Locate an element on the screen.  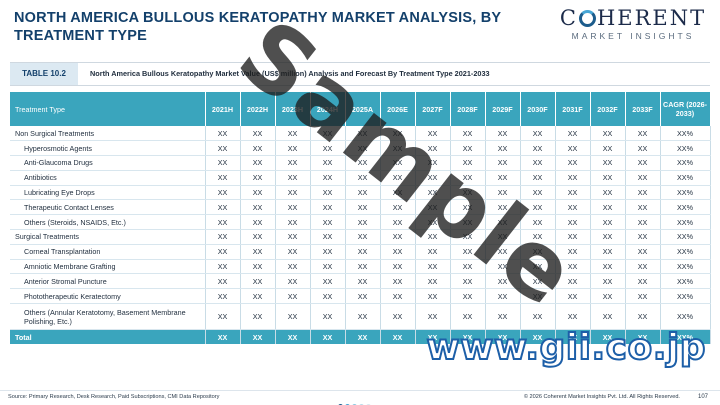
column-header-year: 2021H is located at coordinates (223, 109).